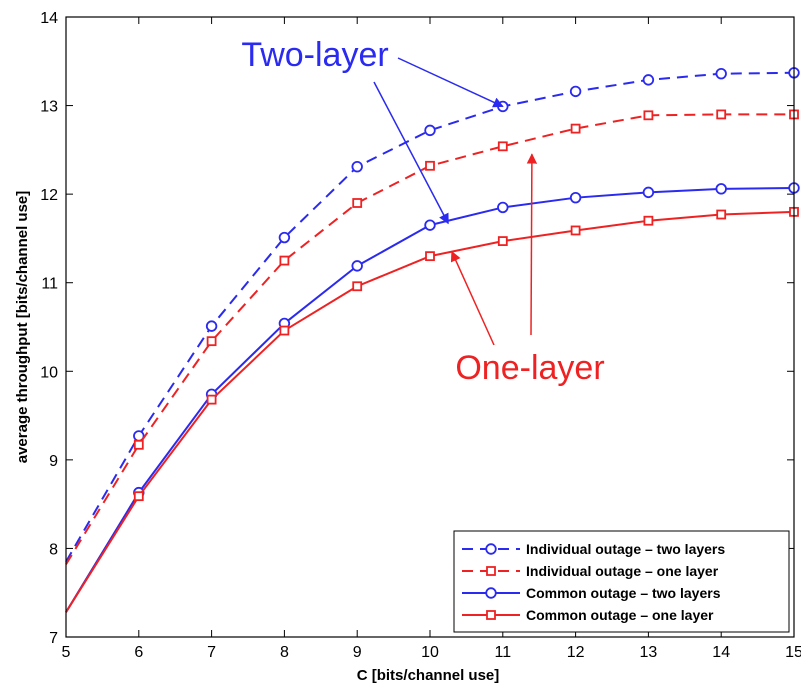 Image resolution: width=801 pixels, height=685 pixels. Describe the element at coordinates (49, 372) in the screenshot. I see `y-tick-label: 10` at that location.